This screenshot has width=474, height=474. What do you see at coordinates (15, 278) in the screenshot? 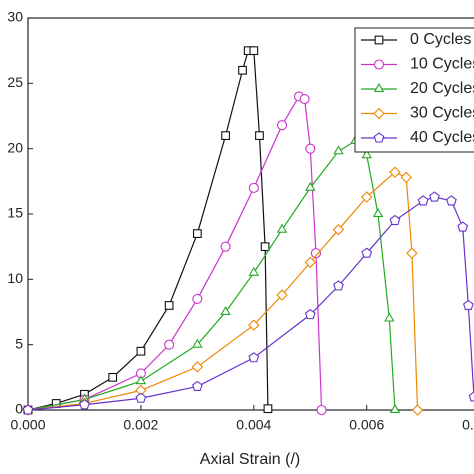
I see `y-tick-label: 10` at bounding box center [15, 278].